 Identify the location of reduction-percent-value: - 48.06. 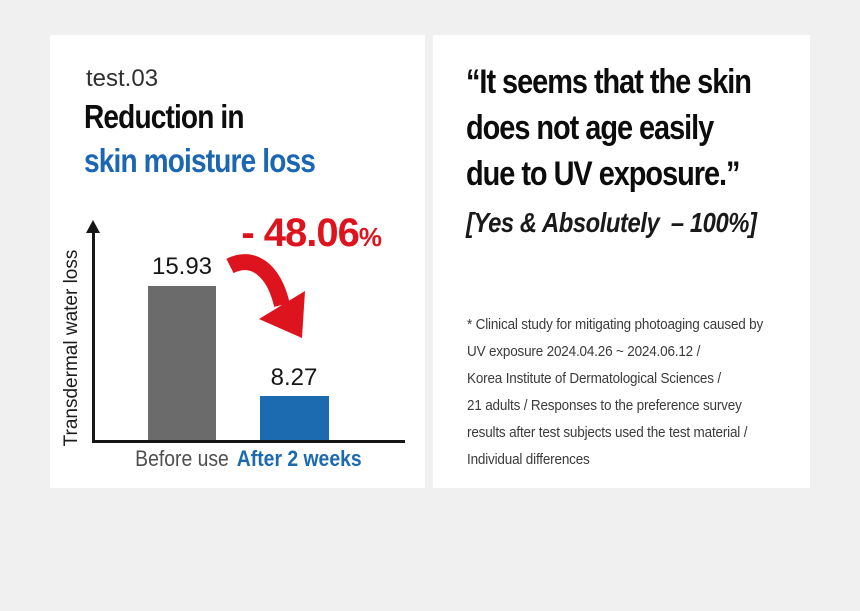
(300, 233).